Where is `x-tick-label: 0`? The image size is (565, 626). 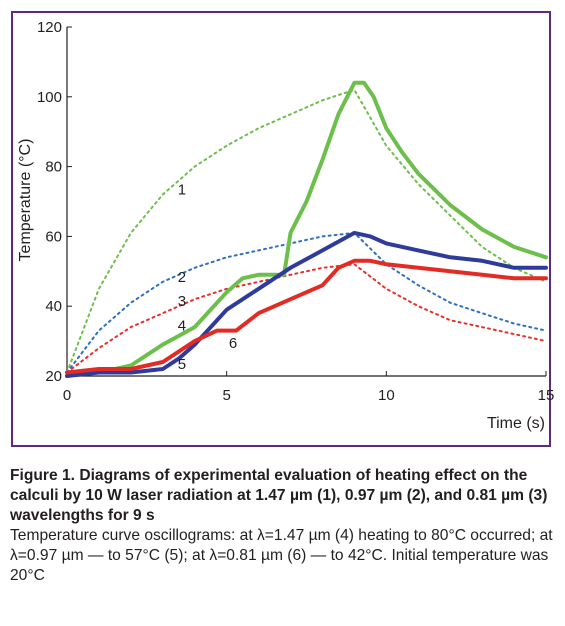
x-tick-label: 0 is located at coordinates (67, 395).